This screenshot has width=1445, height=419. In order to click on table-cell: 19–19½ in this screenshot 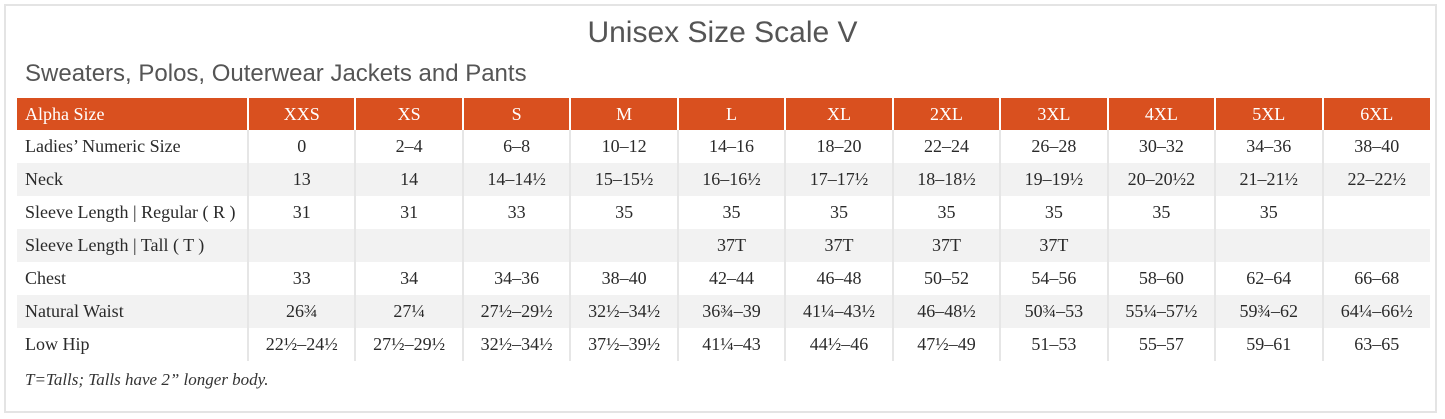, I will do `click(1053, 179)`.